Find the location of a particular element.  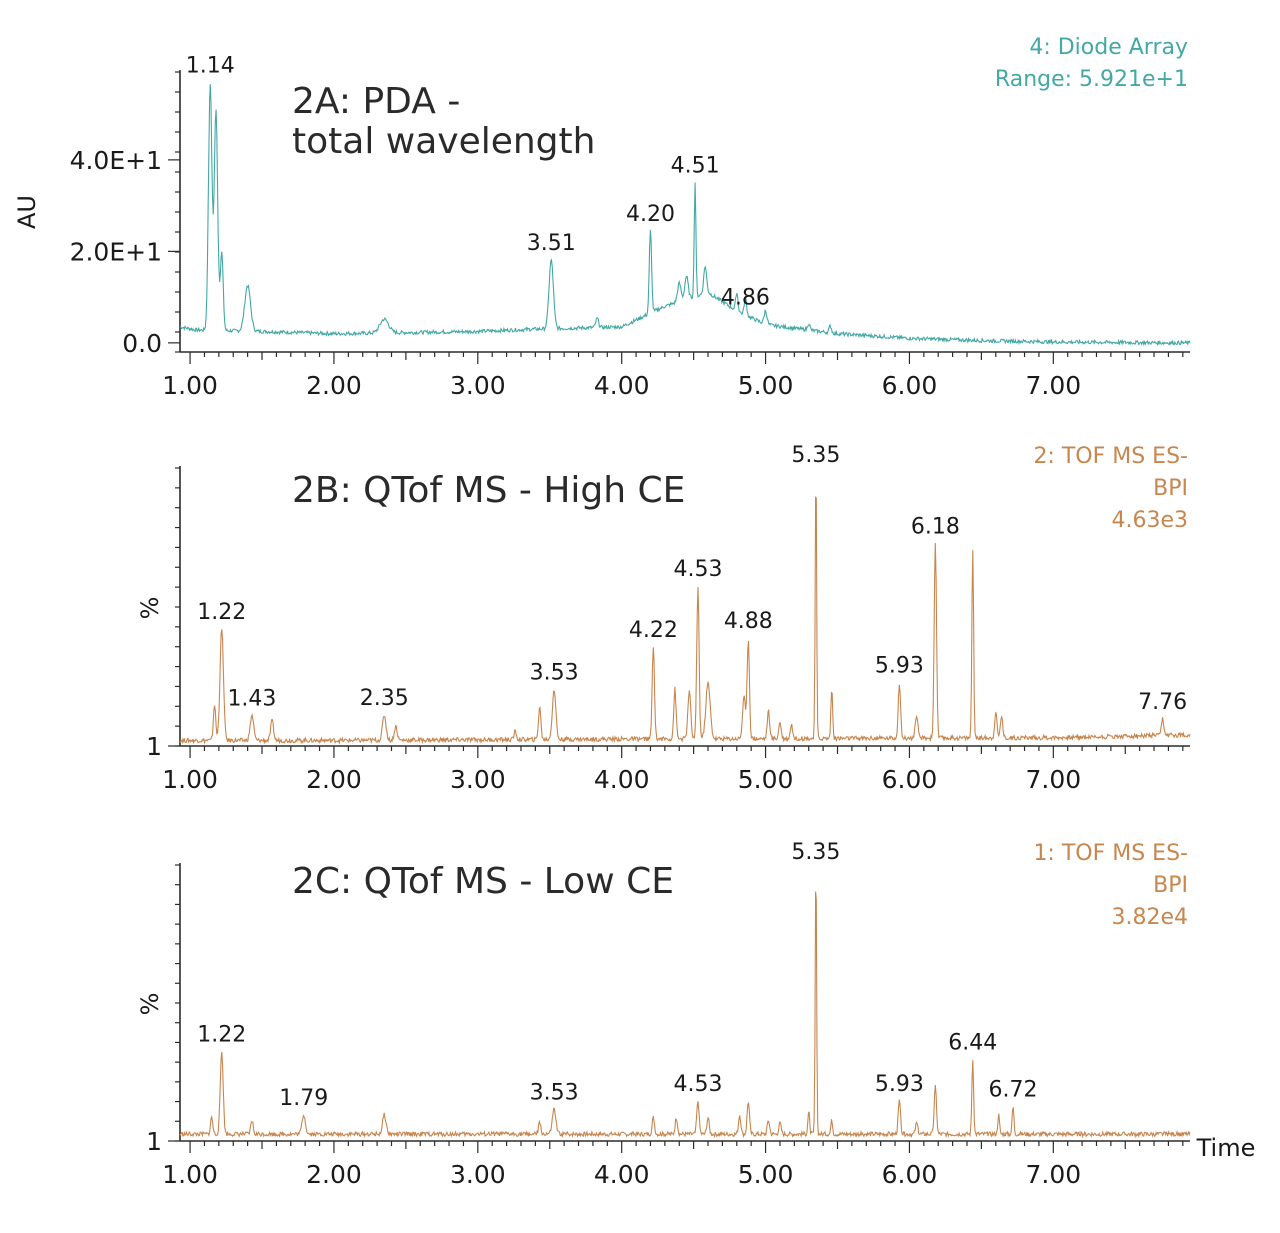

y-tick-label: 2.0E+1 is located at coordinates (116, 251).